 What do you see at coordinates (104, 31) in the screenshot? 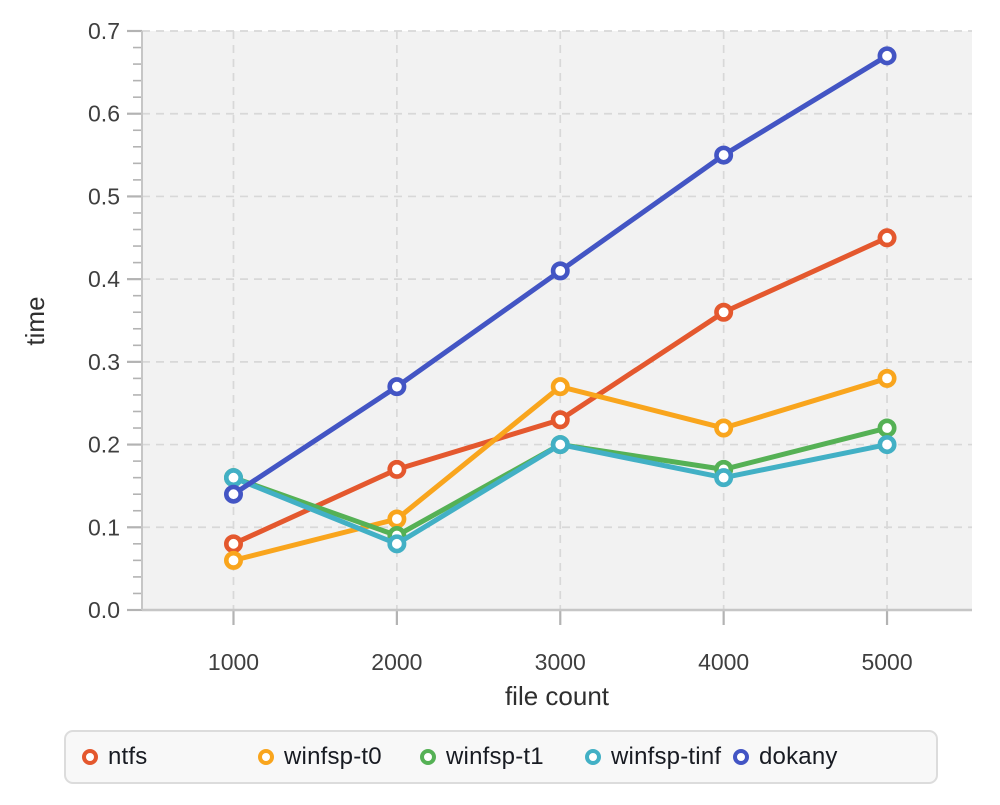
I see `y-tick-label: 0.7` at bounding box center [104, 31].